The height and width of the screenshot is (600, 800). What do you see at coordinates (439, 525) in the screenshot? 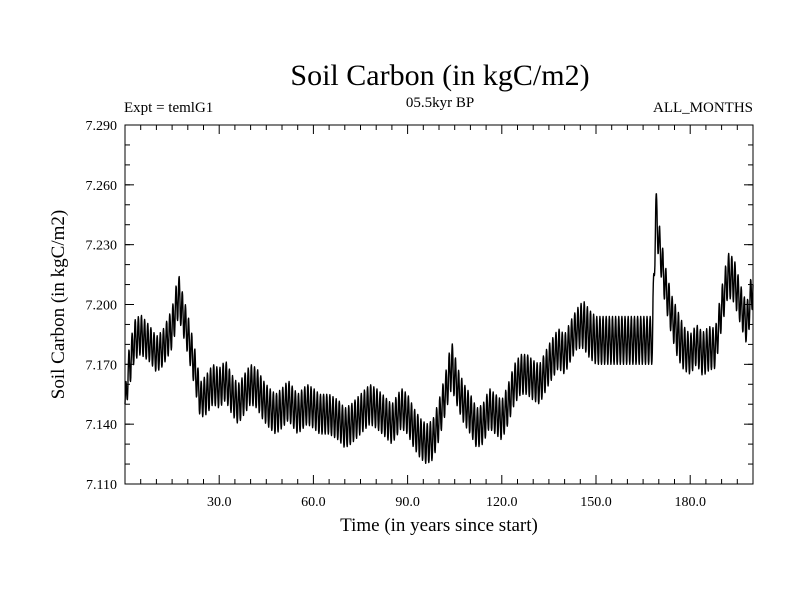
I see `x-axis-label: Time (in years since start)` at bounding box center [439, 525].